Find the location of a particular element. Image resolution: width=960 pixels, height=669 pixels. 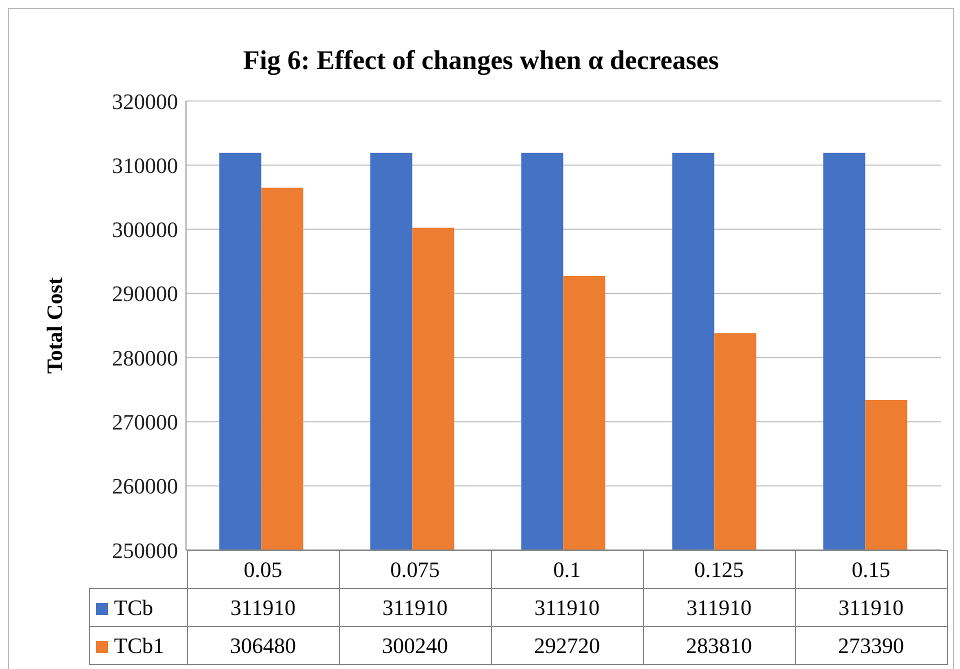

x-tick-label: 0.05 is located at coordinates (263, 569).